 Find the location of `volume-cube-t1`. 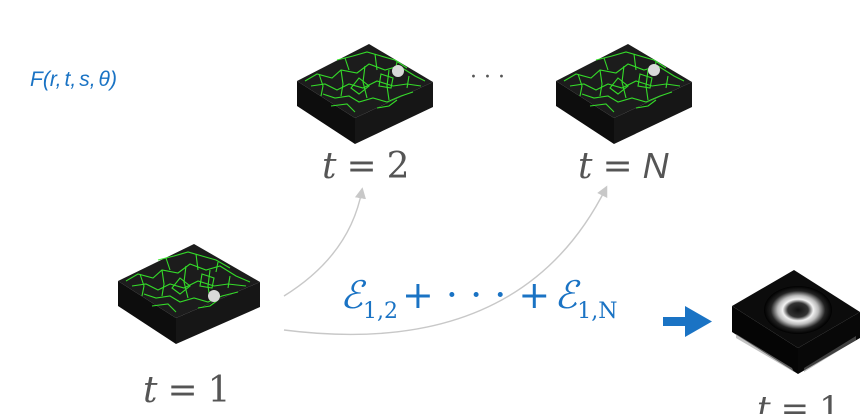

volume-cube-t1 is located at coordinates (189, 294).